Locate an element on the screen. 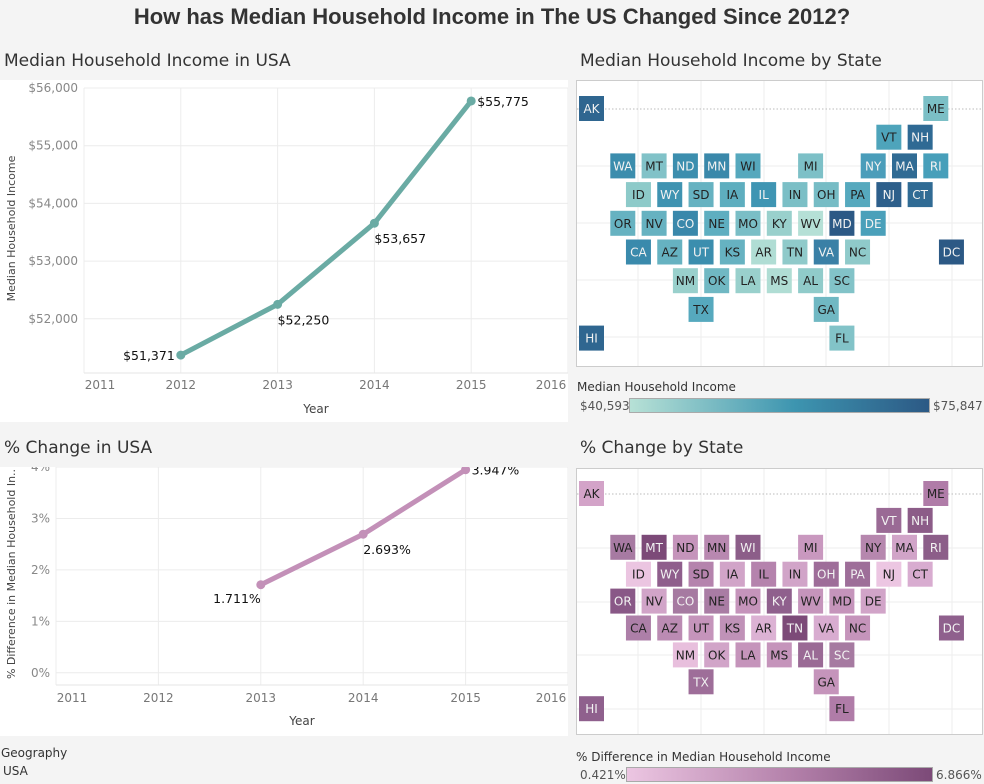 This screenshot has height=784, width=984. state-tile-ny: NY is located at coordinates (873, 547).